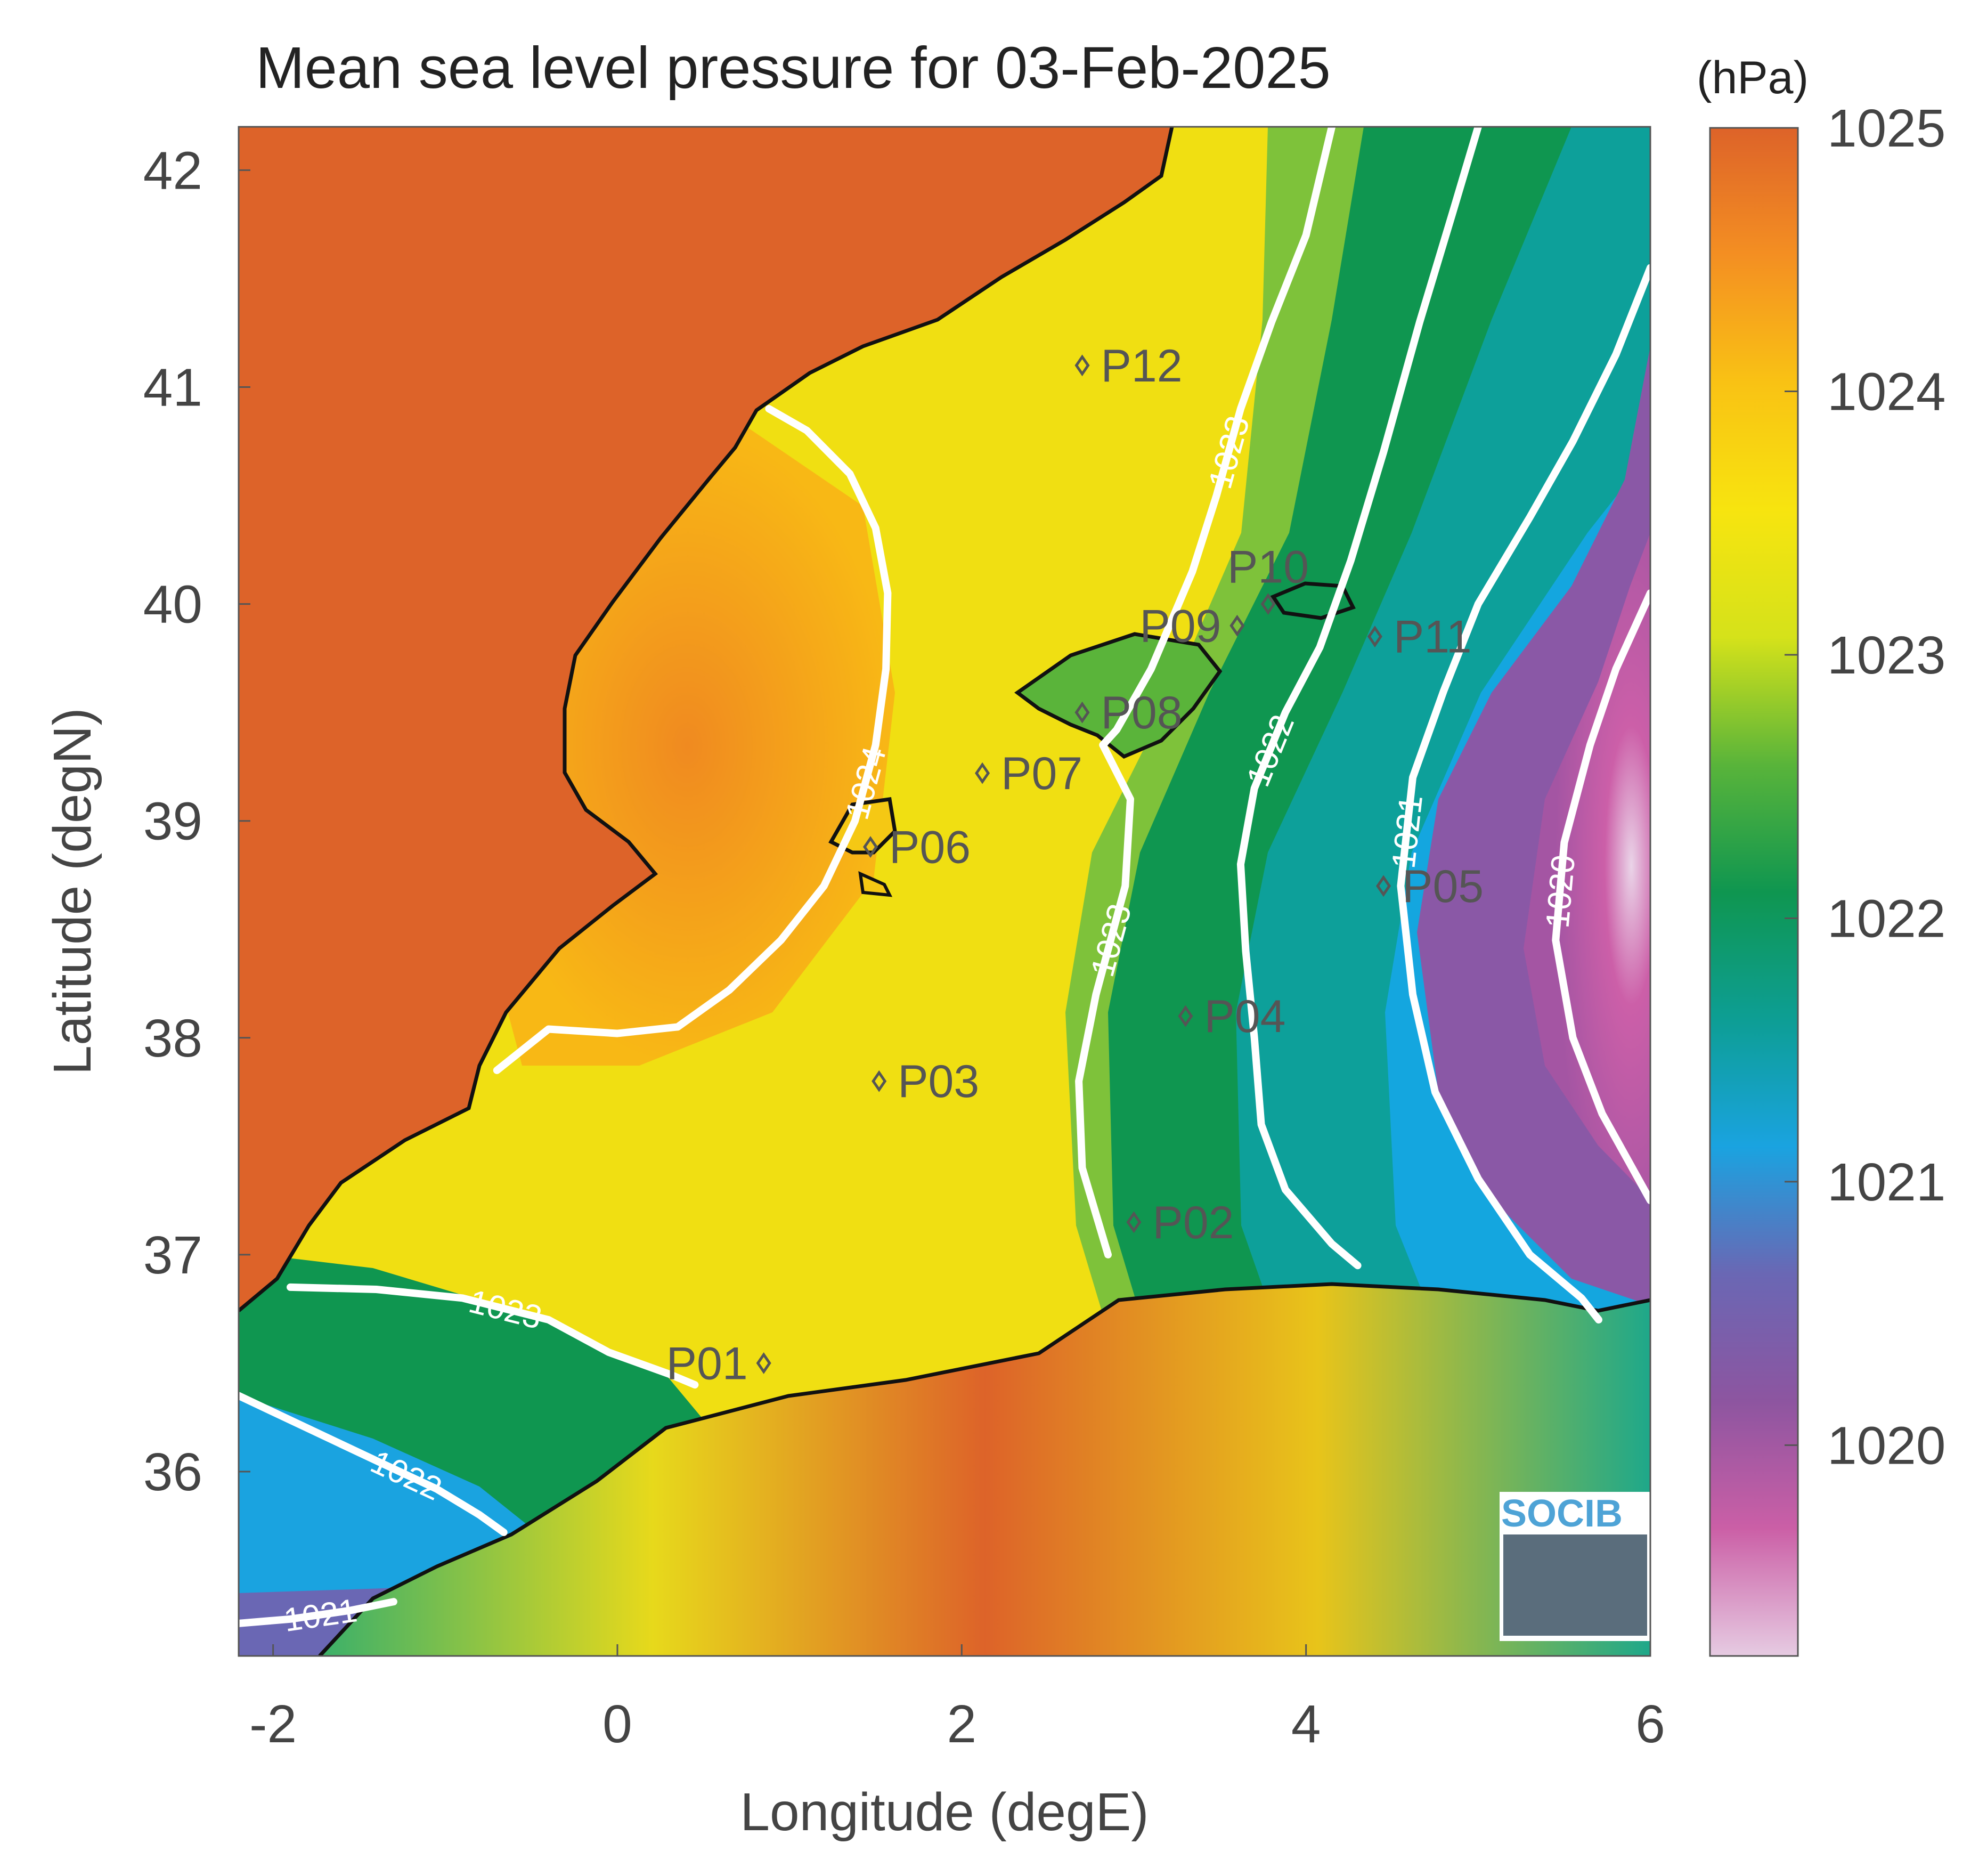  What do you see at coordinates (1575, 1567) in the screenshot?
I see `socib-logo: SOCIB` at bounding box center [1575, 1567].